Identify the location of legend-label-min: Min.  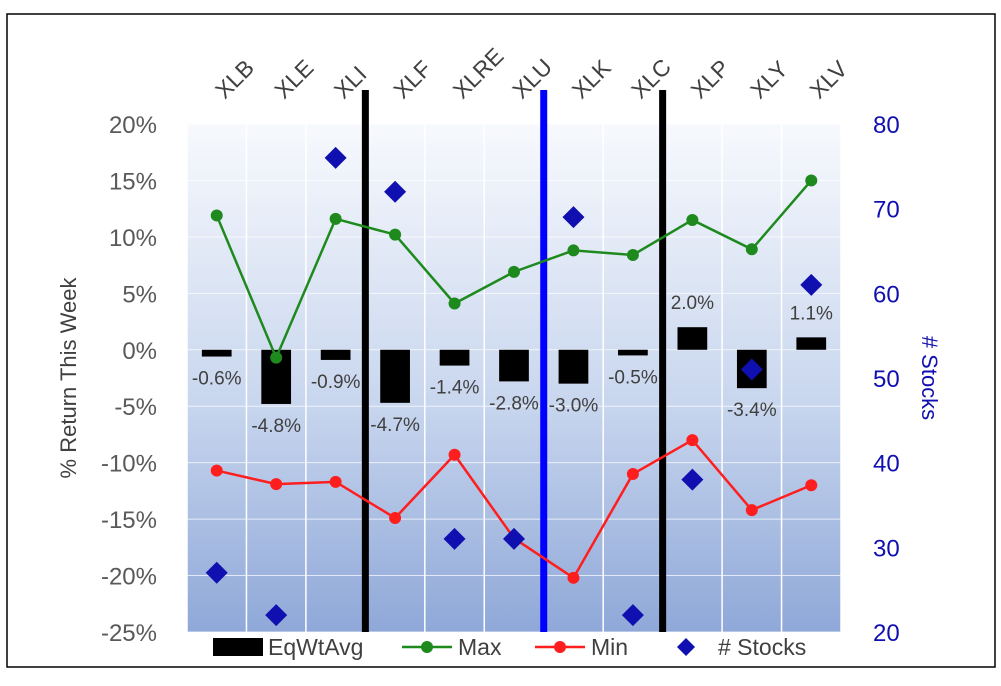
(609, 647).